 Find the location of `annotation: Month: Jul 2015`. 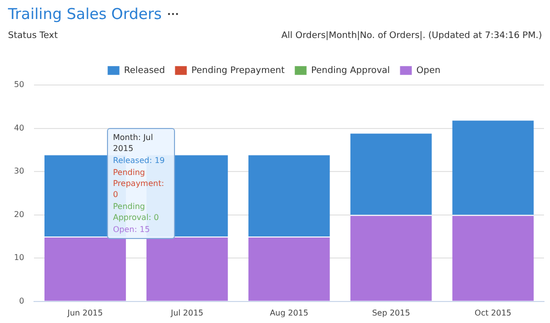

annotation: Month: Jul 2015 is located at coordinates (133, 143).